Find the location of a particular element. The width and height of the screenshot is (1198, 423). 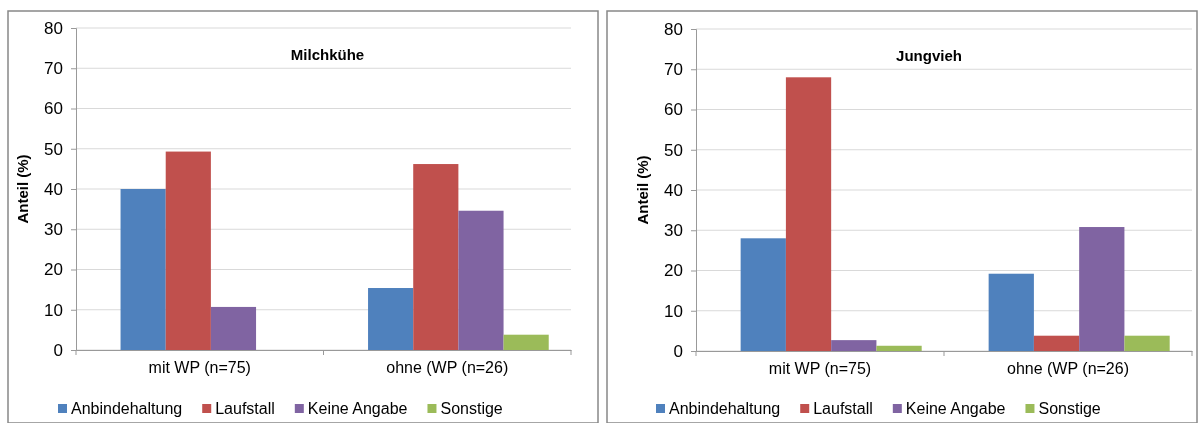

text: Milchkühe is located at coordinates (327, 54).